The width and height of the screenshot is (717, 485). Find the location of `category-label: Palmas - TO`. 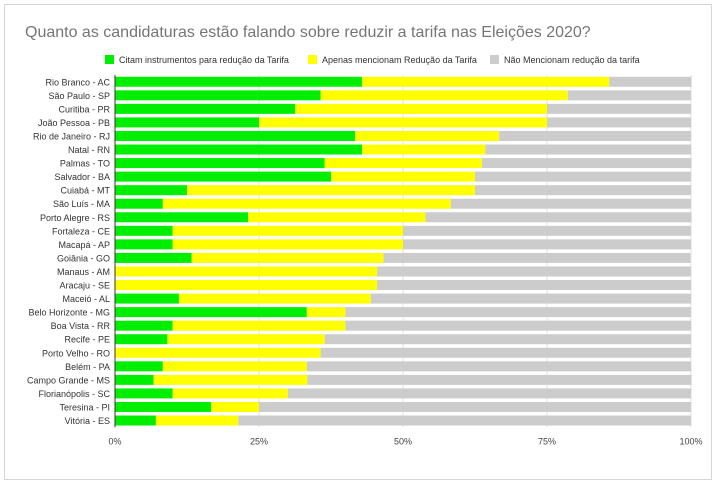

category-label: Palmas - TO is located at coordinates (85, 164).